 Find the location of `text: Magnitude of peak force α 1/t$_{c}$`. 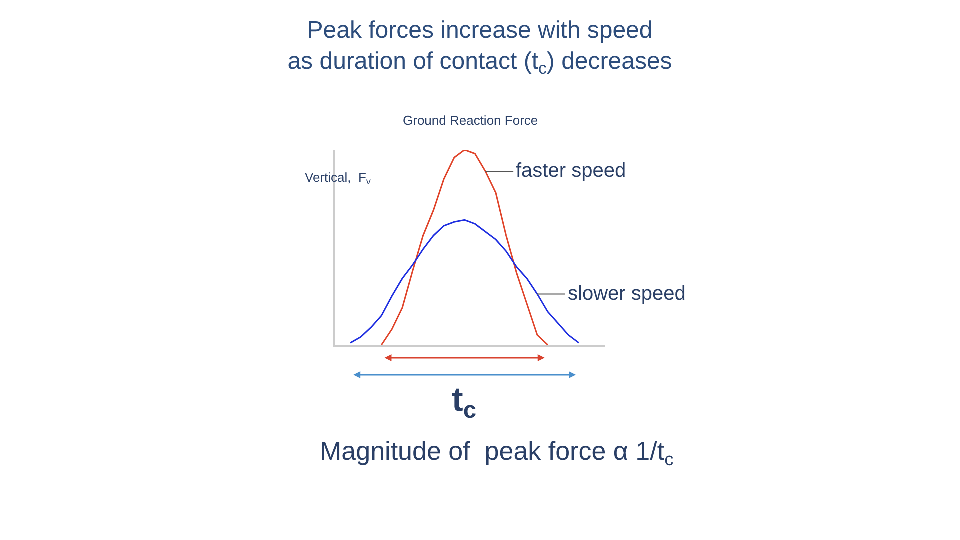

text: Magnitude of peak force α 1/t$_{c}$ is located at coordinates (497, 453).